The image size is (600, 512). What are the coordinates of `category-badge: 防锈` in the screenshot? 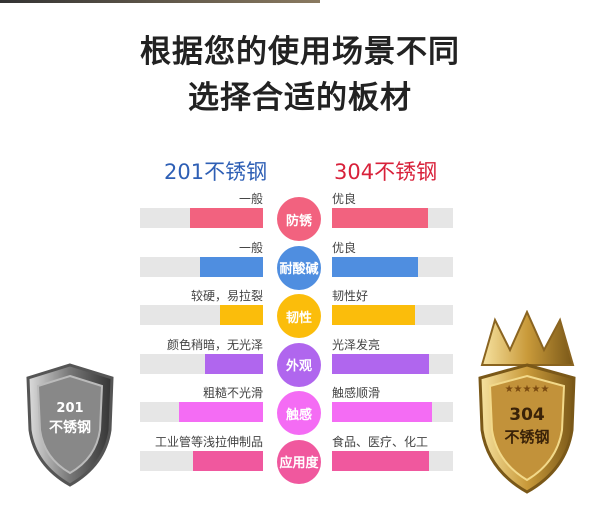 It's located at (299, 219).